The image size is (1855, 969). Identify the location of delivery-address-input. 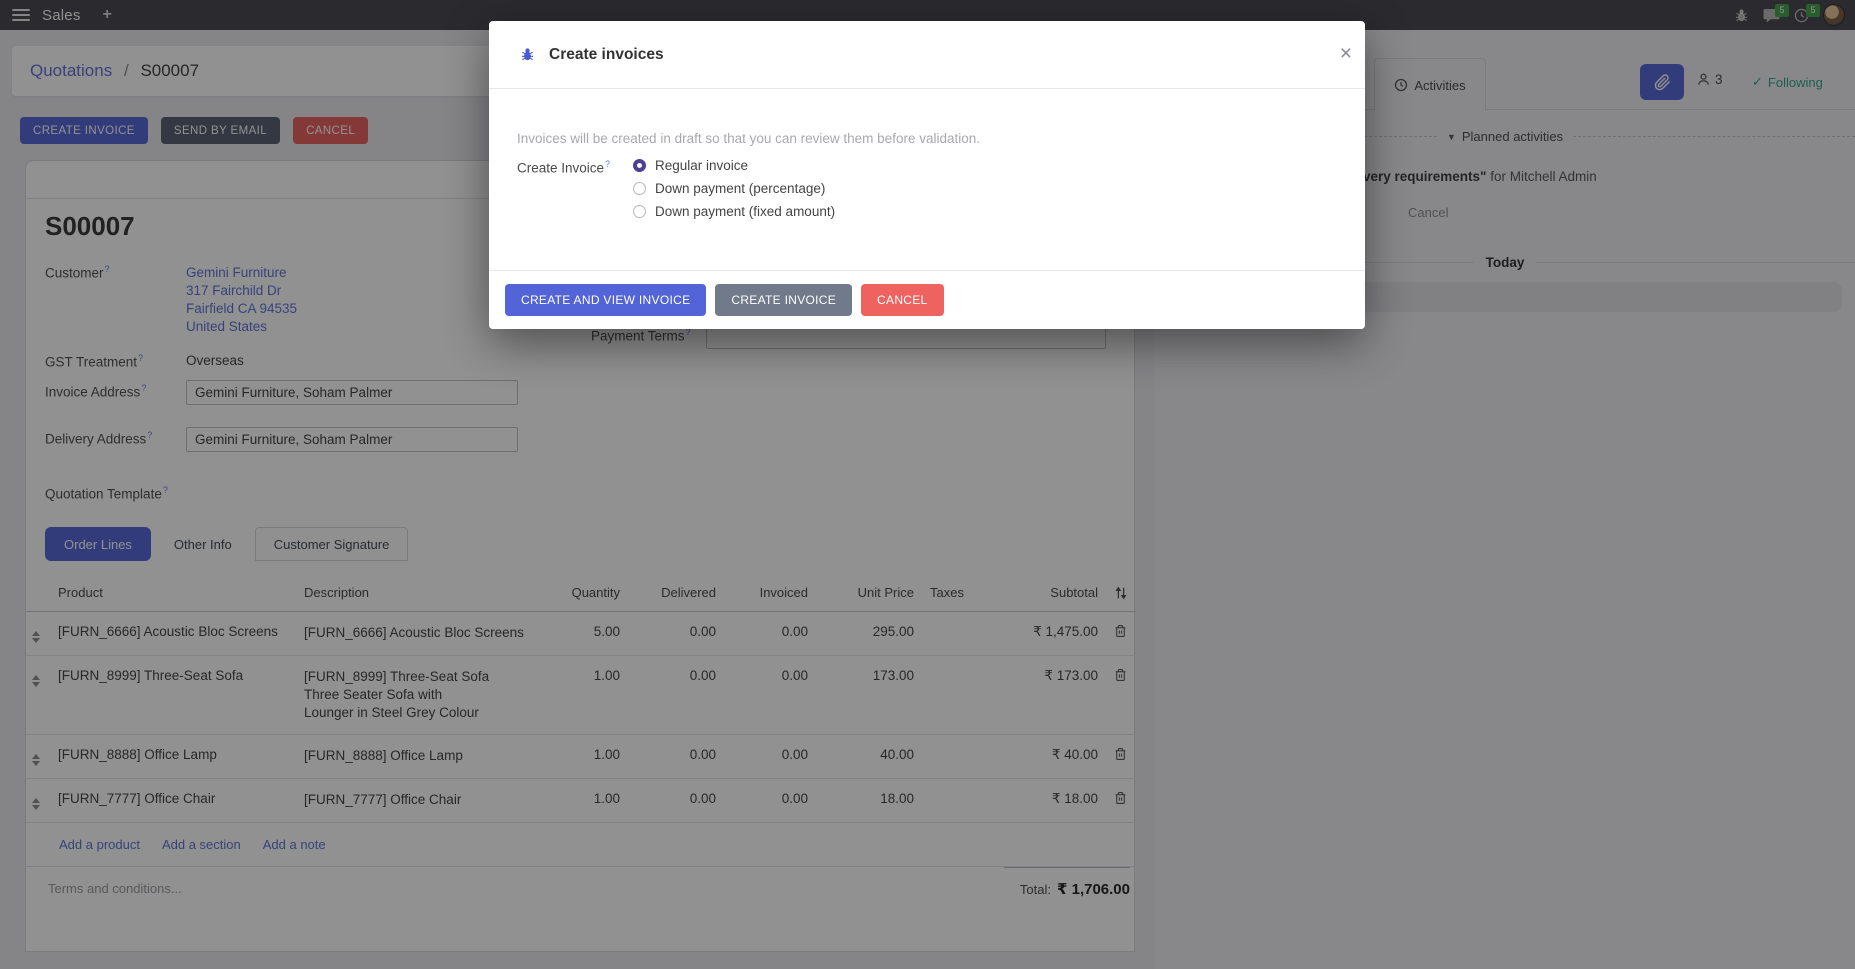
(352, 439).